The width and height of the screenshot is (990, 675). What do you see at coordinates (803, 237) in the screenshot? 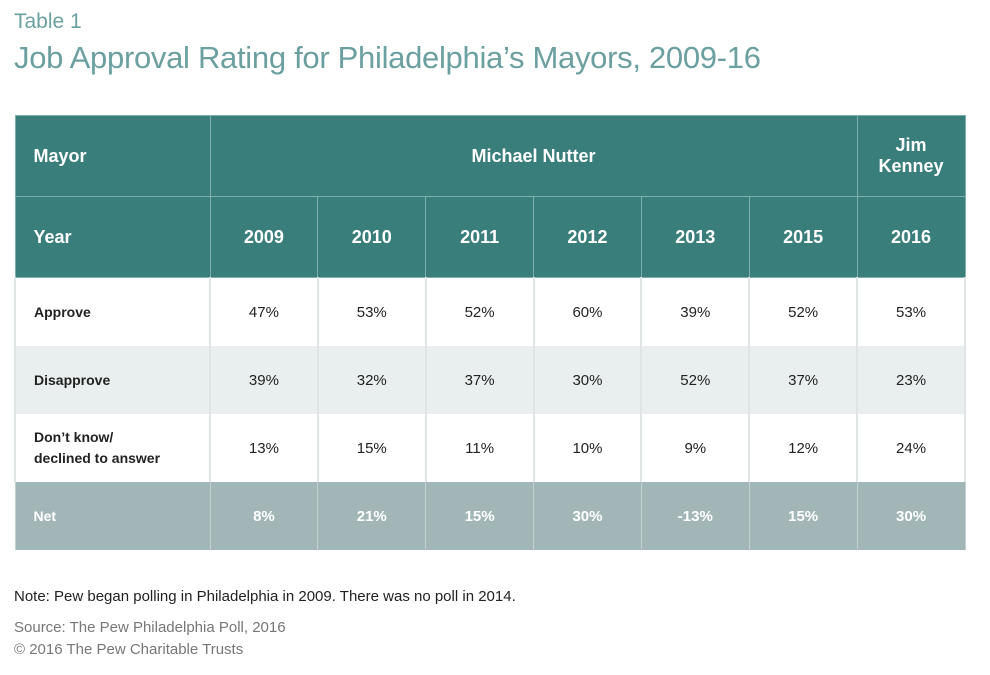
I see `year: 2015` at bounding box center [803, 237].